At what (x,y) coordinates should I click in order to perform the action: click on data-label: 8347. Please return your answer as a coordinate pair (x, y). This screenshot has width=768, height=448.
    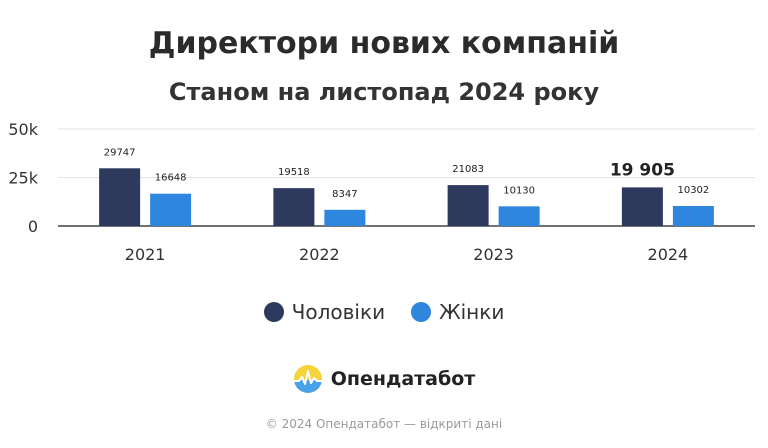
    Looking at the image, I should click on (344, 194).